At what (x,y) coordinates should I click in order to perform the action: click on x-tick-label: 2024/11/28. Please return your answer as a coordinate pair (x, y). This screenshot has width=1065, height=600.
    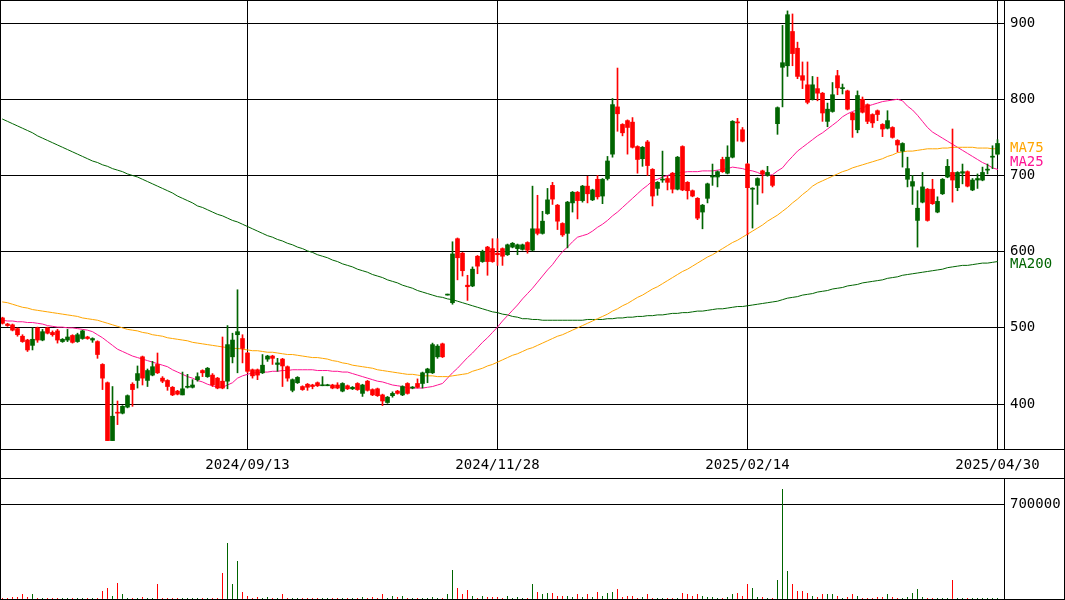
    Looking at the image, I should click on (497, 464).